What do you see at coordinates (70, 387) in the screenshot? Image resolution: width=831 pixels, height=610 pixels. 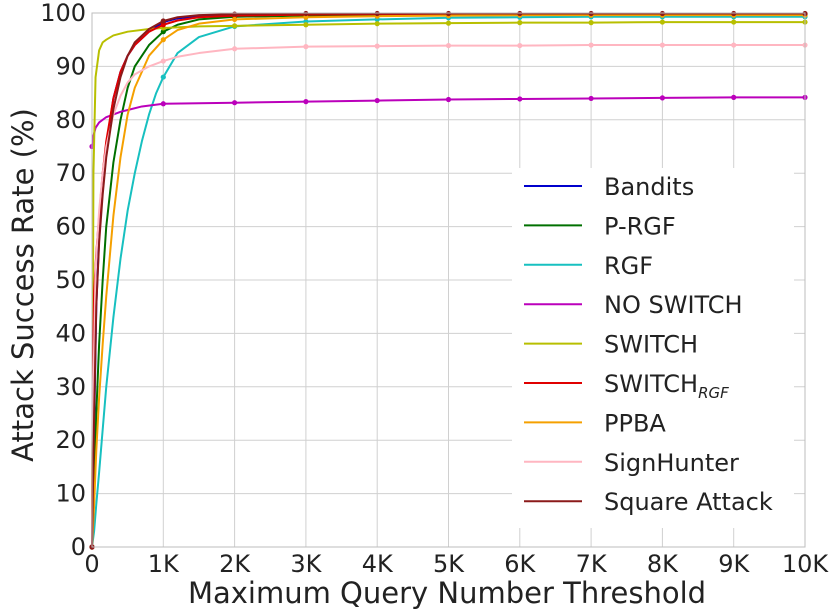 I see `y-tick-label: 30` at bounding box center [70, 387].